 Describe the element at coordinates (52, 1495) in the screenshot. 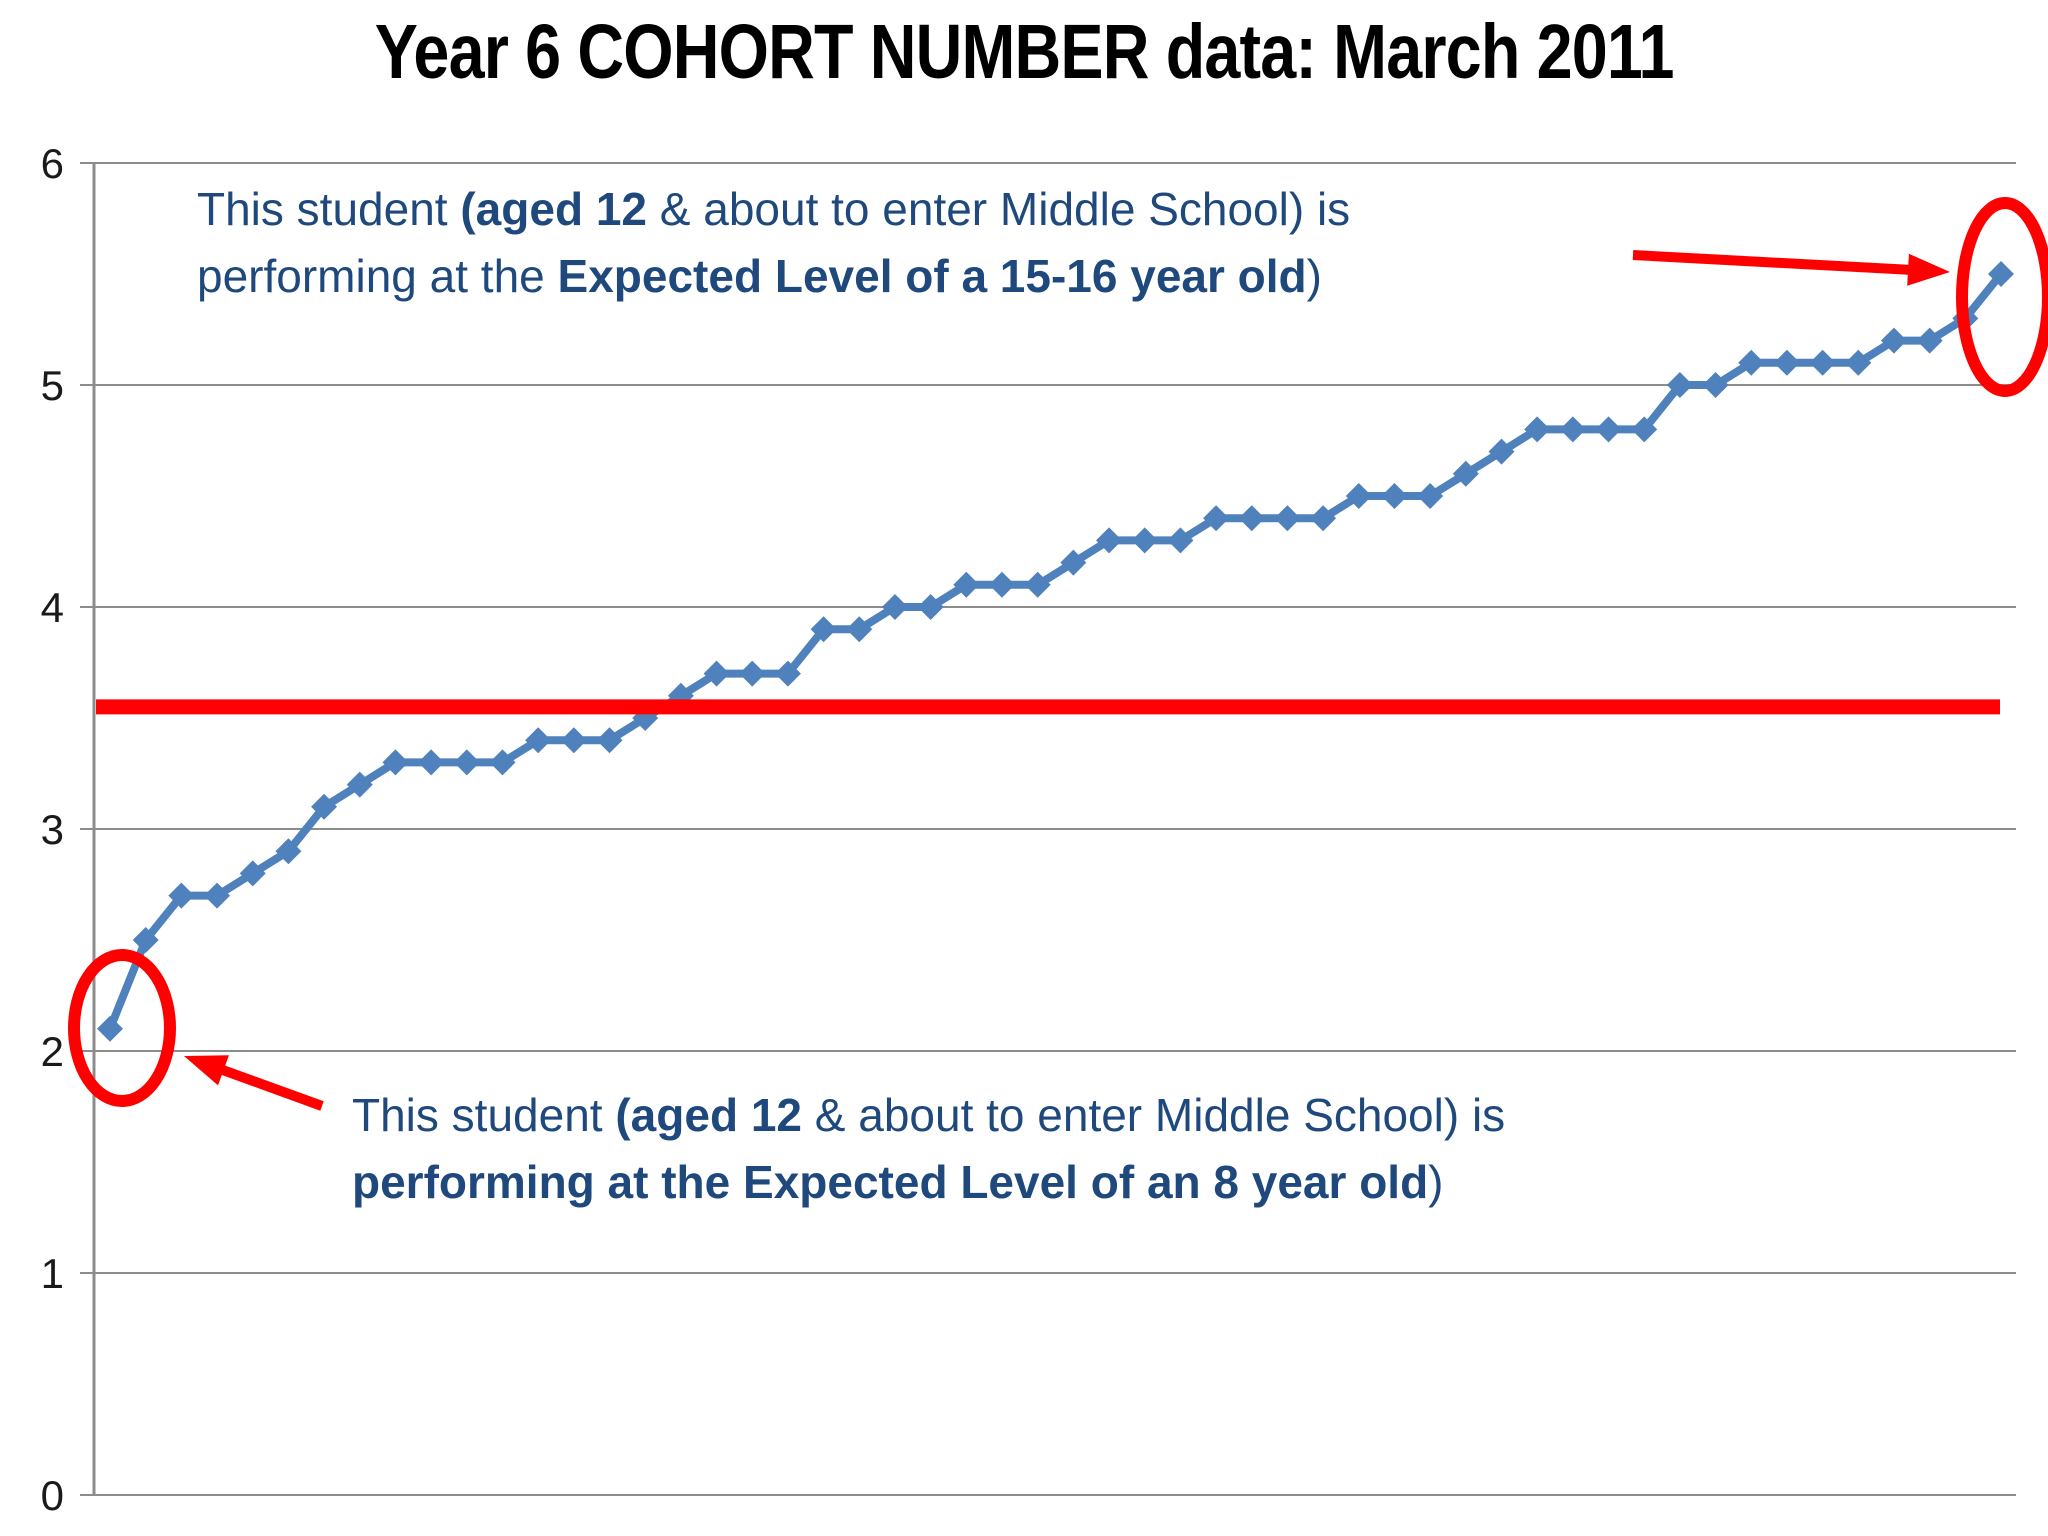

I see `y-axis-label: 0` at that location.